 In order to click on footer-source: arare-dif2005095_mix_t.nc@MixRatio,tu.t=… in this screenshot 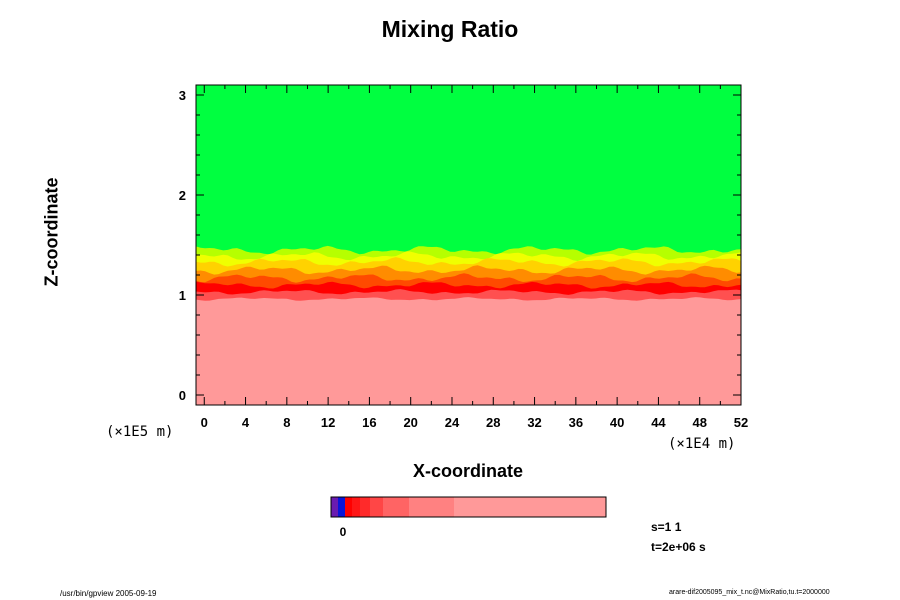, I will do `click(749, 592)`.